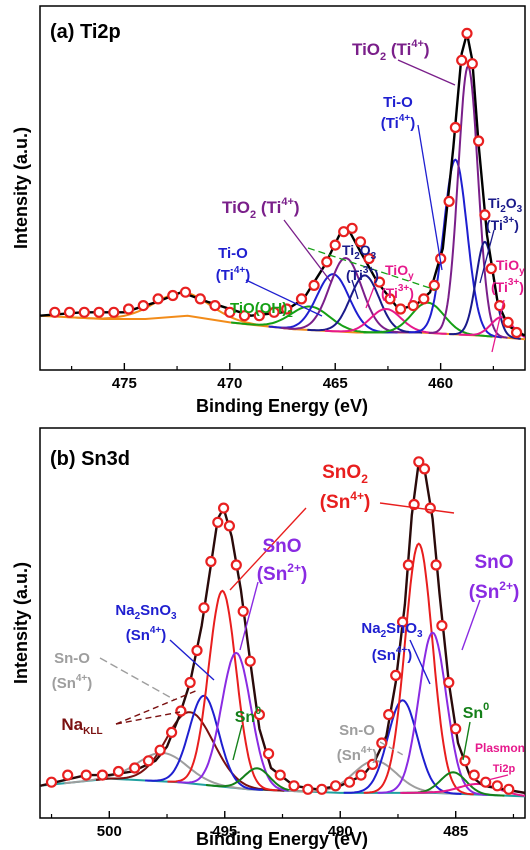 The image size is (530, 850). Describe the element at coordinates (476, 711) in the screenshot. I see `label-sn0-right: Sn0` at that location.